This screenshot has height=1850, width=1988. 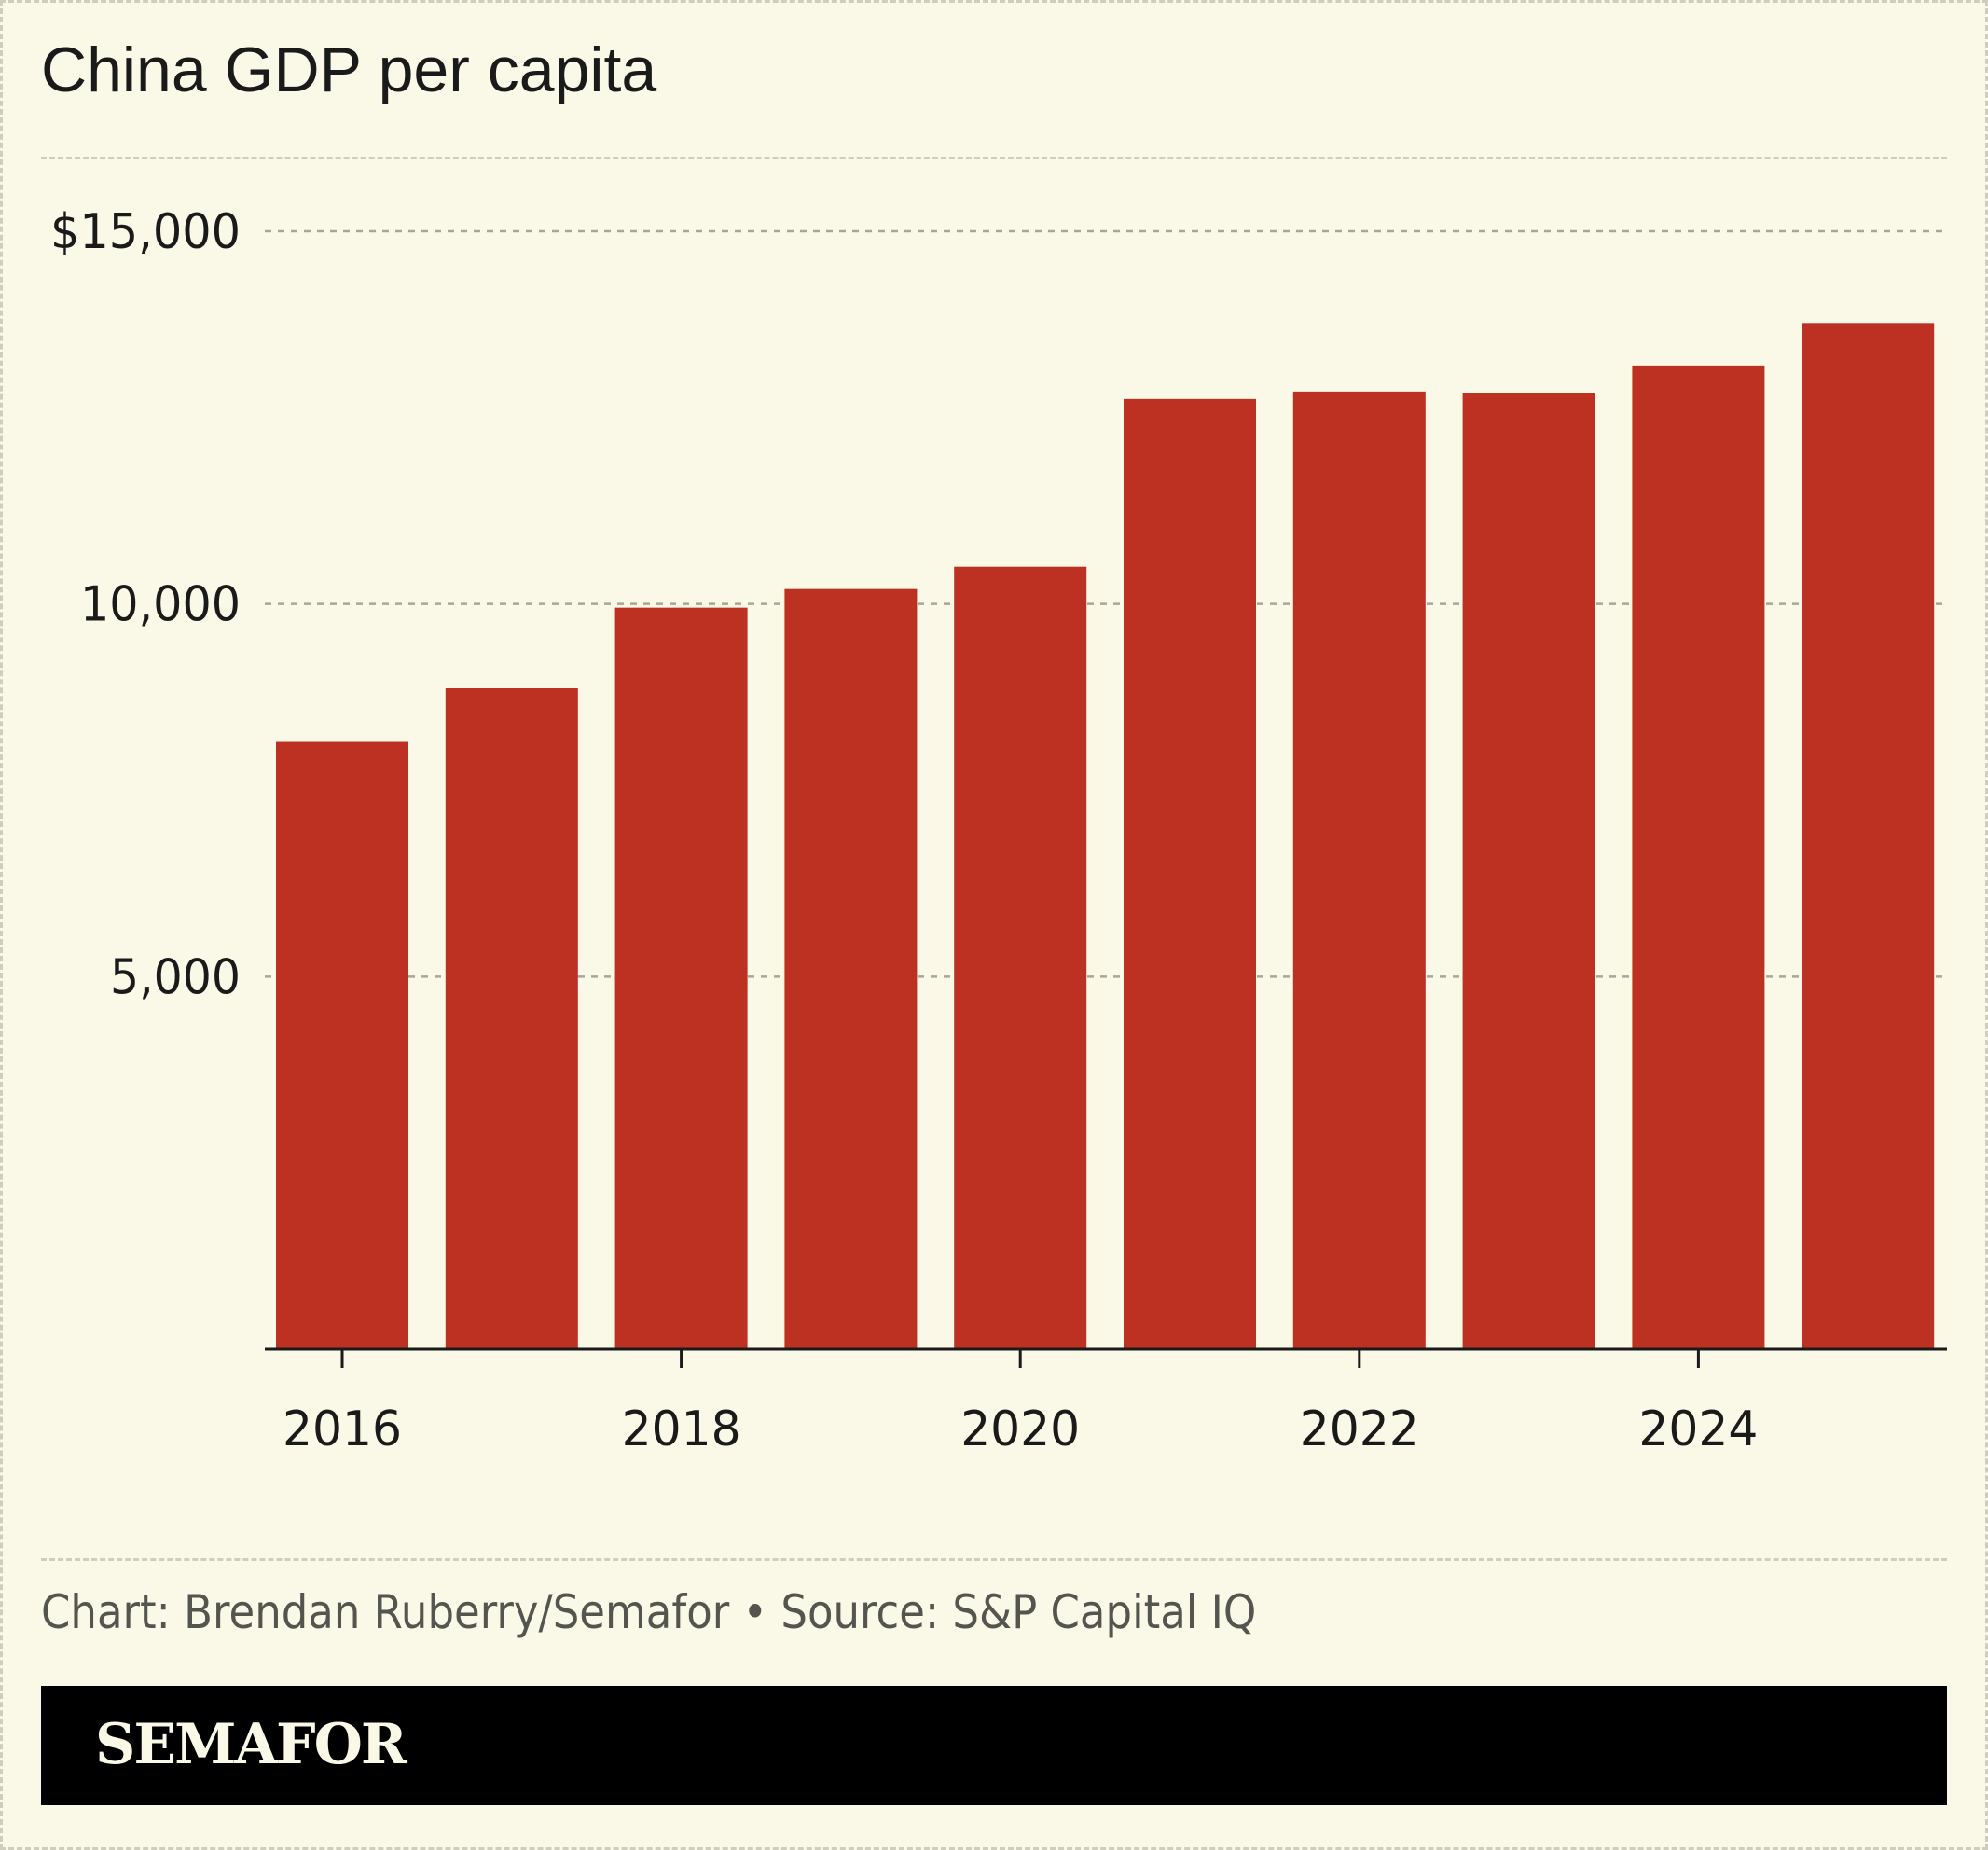 What do you see at coordinates (161, 605) in the screenshot?
I see `y-tick-label: 10,000` at bounding box center [161, 605].